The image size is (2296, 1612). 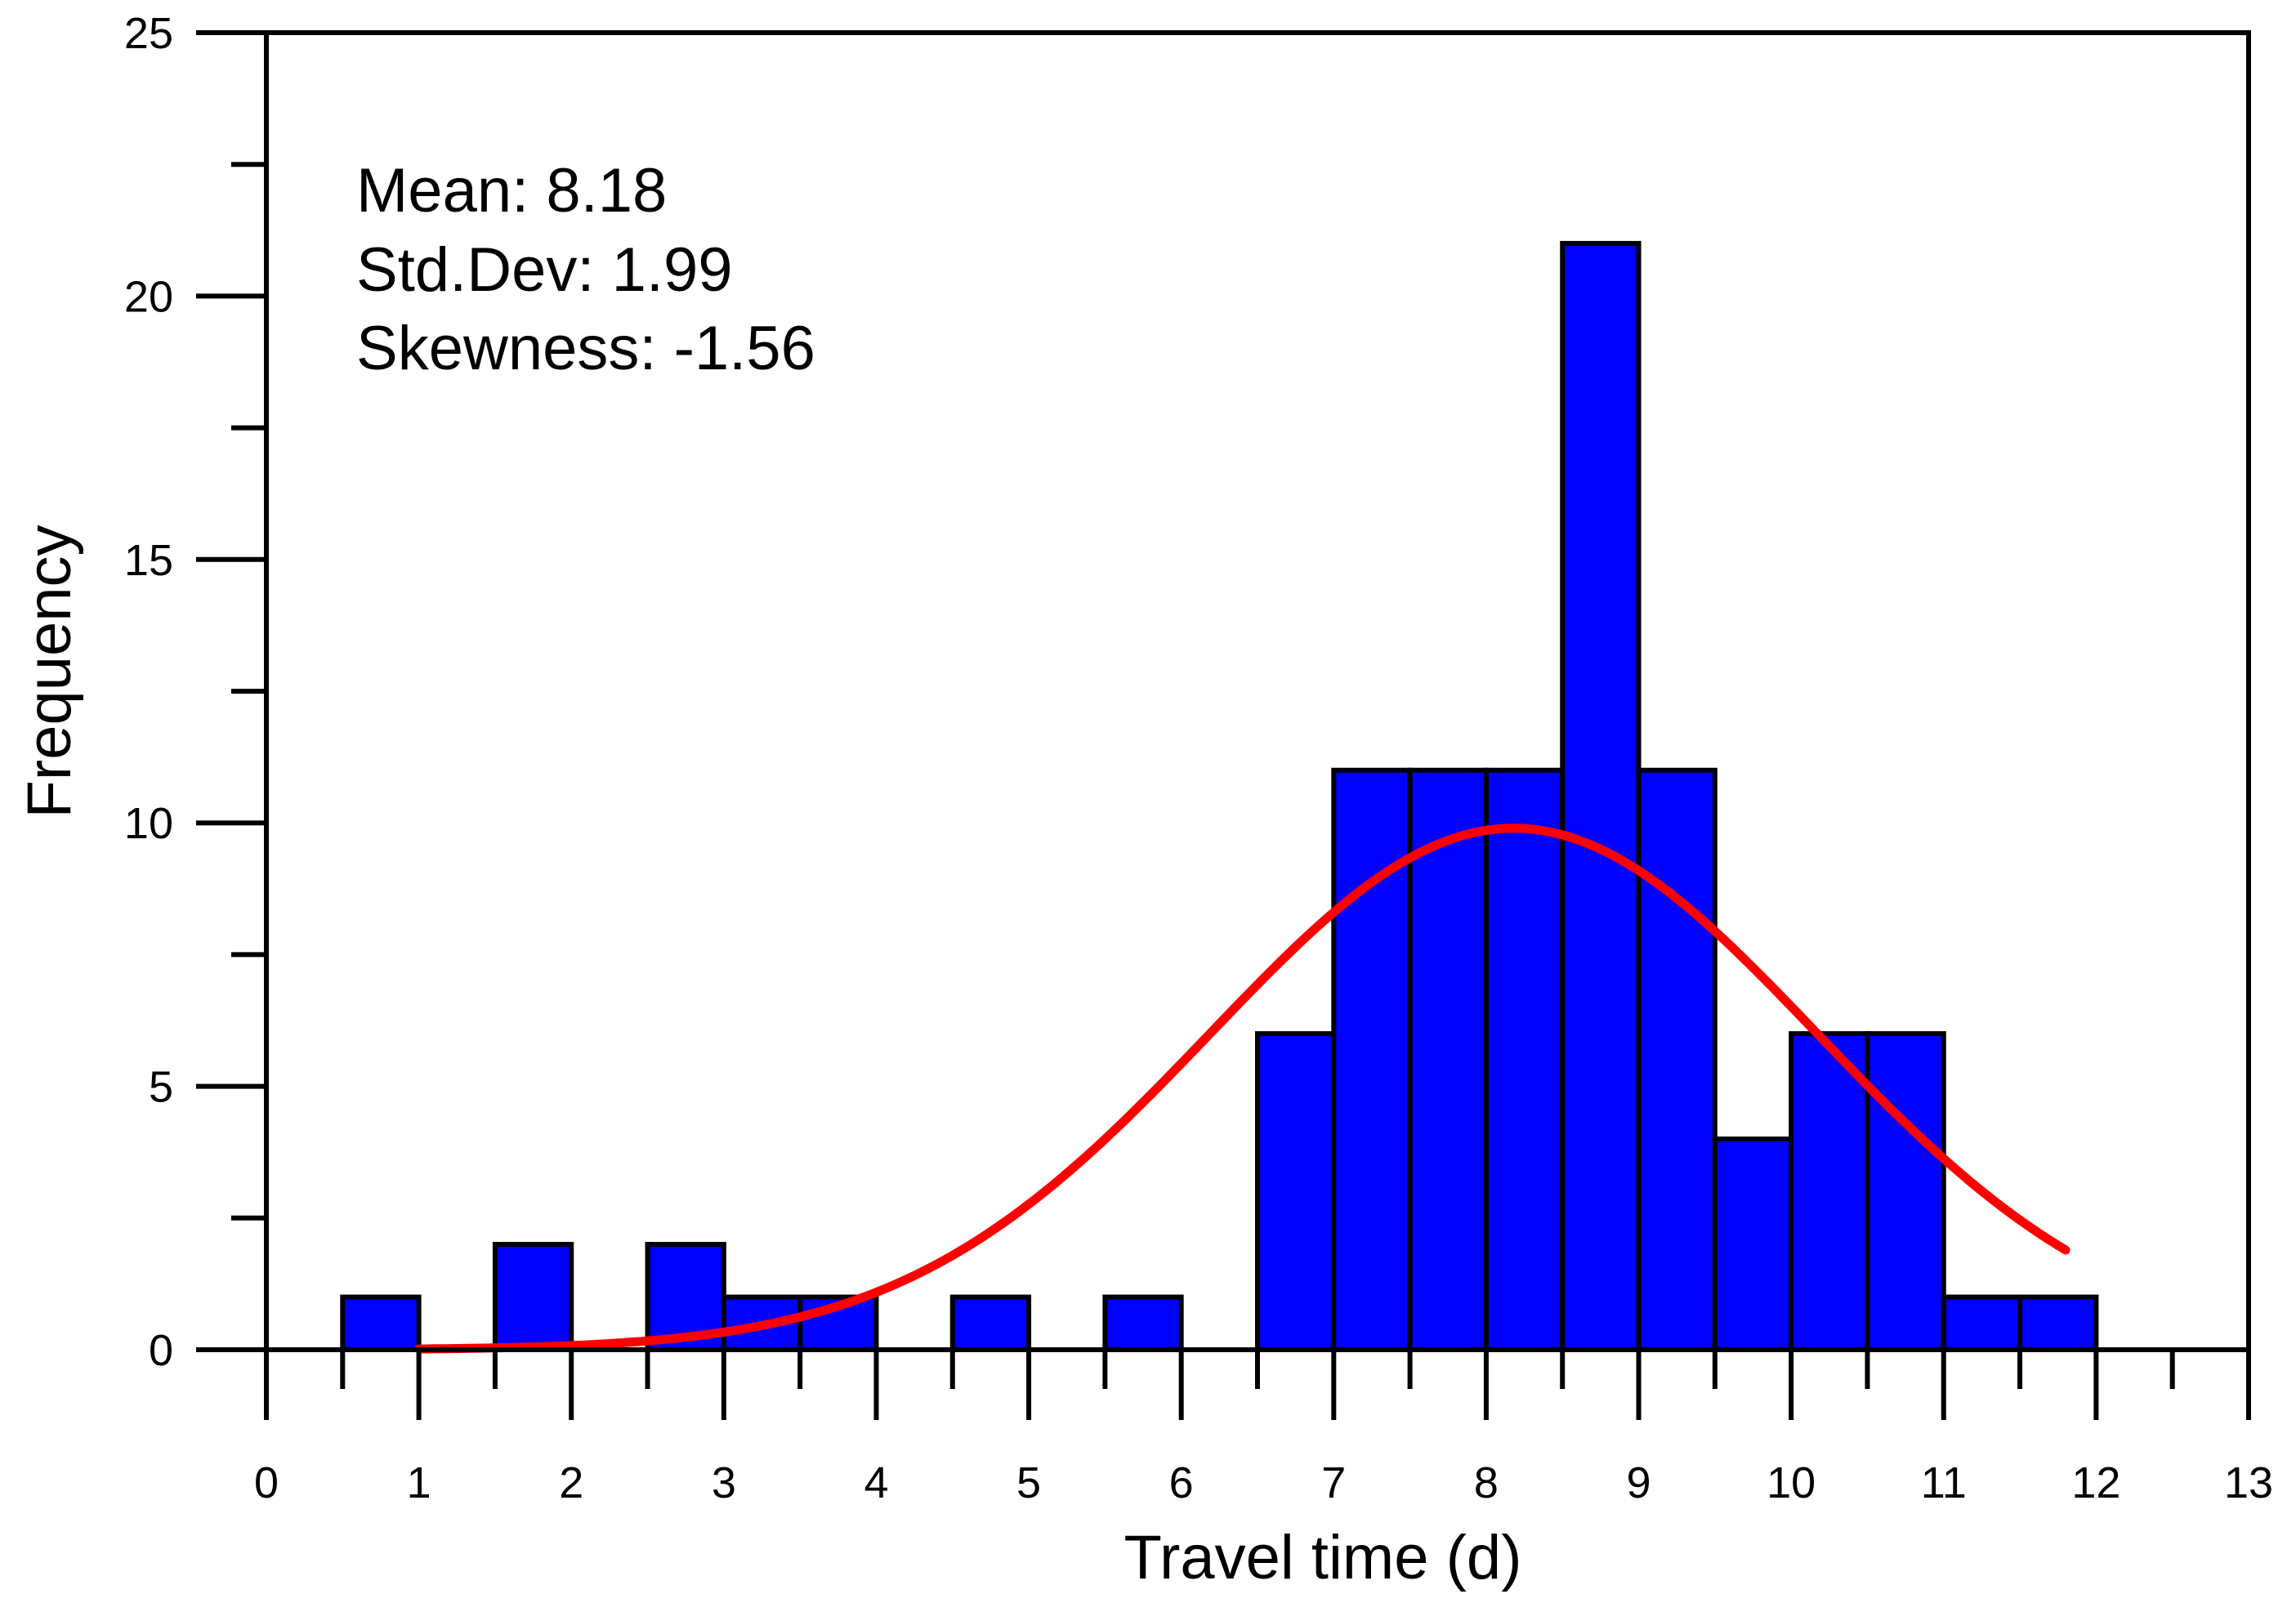 What do you see at coordinates (1322, 1557) in the screenshot?
I see `x-axis-title: Travel time (d)` at bounding box center [1322, 1557].